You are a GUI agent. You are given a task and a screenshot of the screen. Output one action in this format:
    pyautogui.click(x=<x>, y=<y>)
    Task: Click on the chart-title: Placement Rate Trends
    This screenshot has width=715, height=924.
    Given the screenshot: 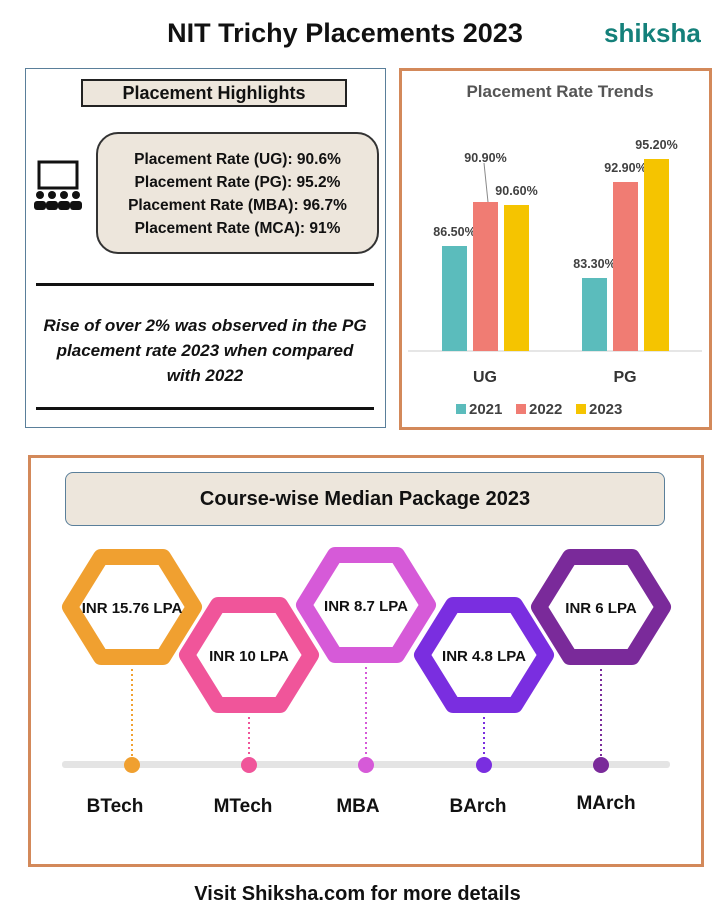 What is the action you would take?
    pyautogui.click(x=559, y=91)
    